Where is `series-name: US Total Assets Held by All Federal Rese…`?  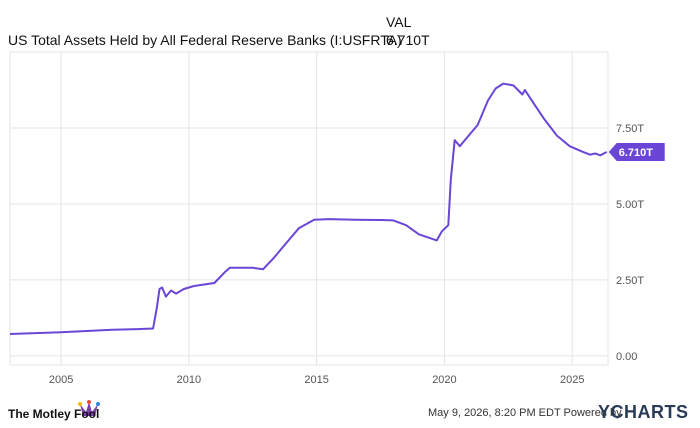
series-name: US Total Assets Held by All Federal Rese… is located at coordinates (205, 40).